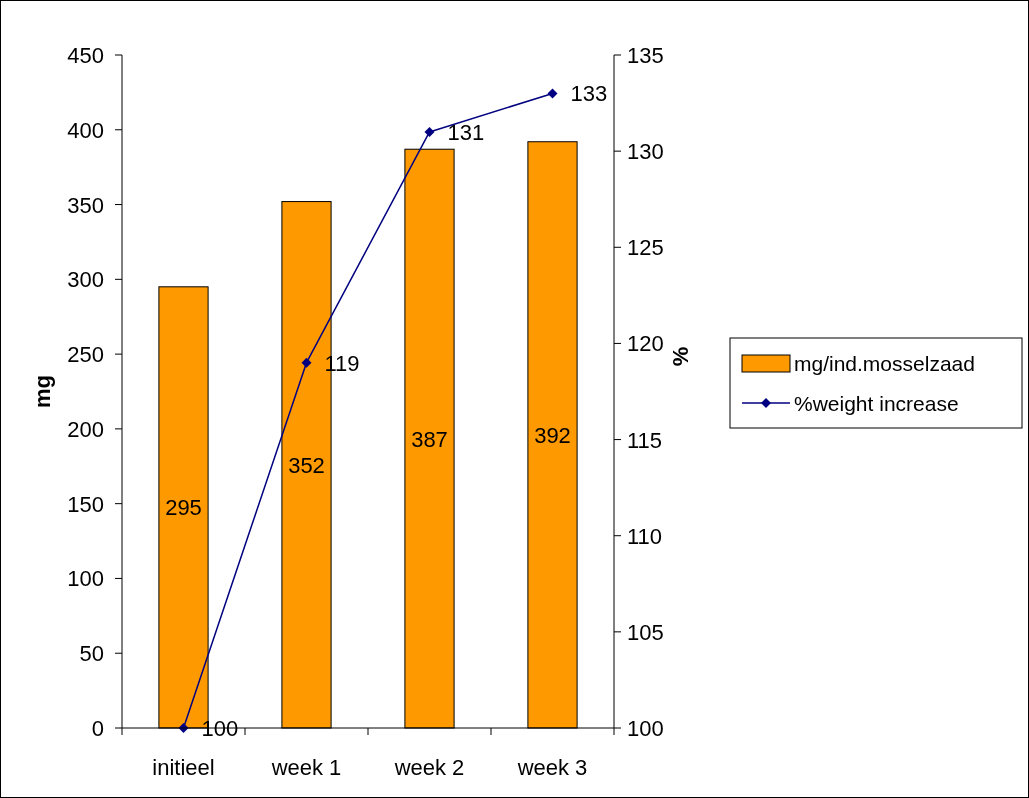 The height and width of the screenshot is (798, 1029). I want to click on x-tick-label: week 2, so click(429, 767).